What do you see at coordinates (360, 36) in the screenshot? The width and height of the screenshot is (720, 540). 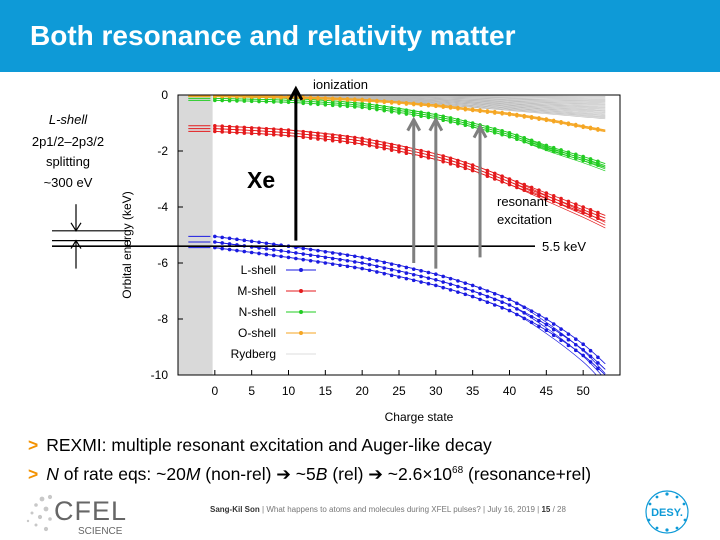 I see `title-bar: Both resonance and relativity matter` at bounding box center [360, 36].